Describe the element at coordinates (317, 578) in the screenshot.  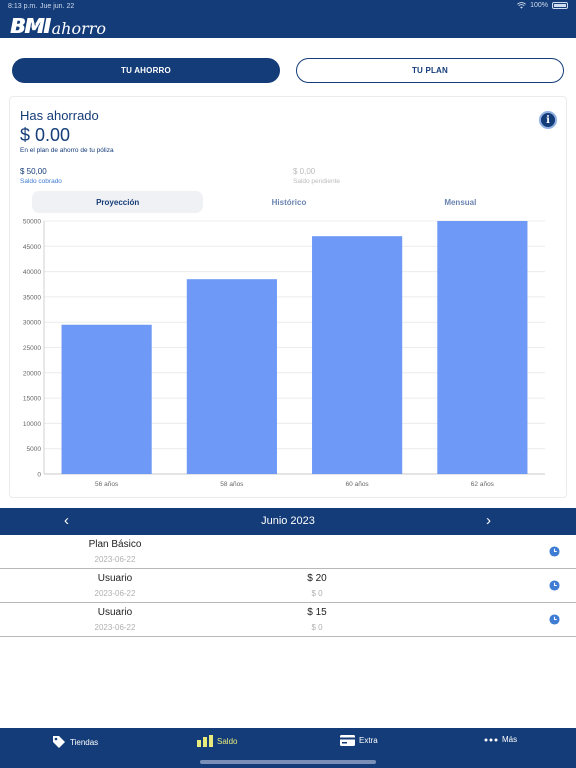
I see `item-amount: $ 20` at that location.